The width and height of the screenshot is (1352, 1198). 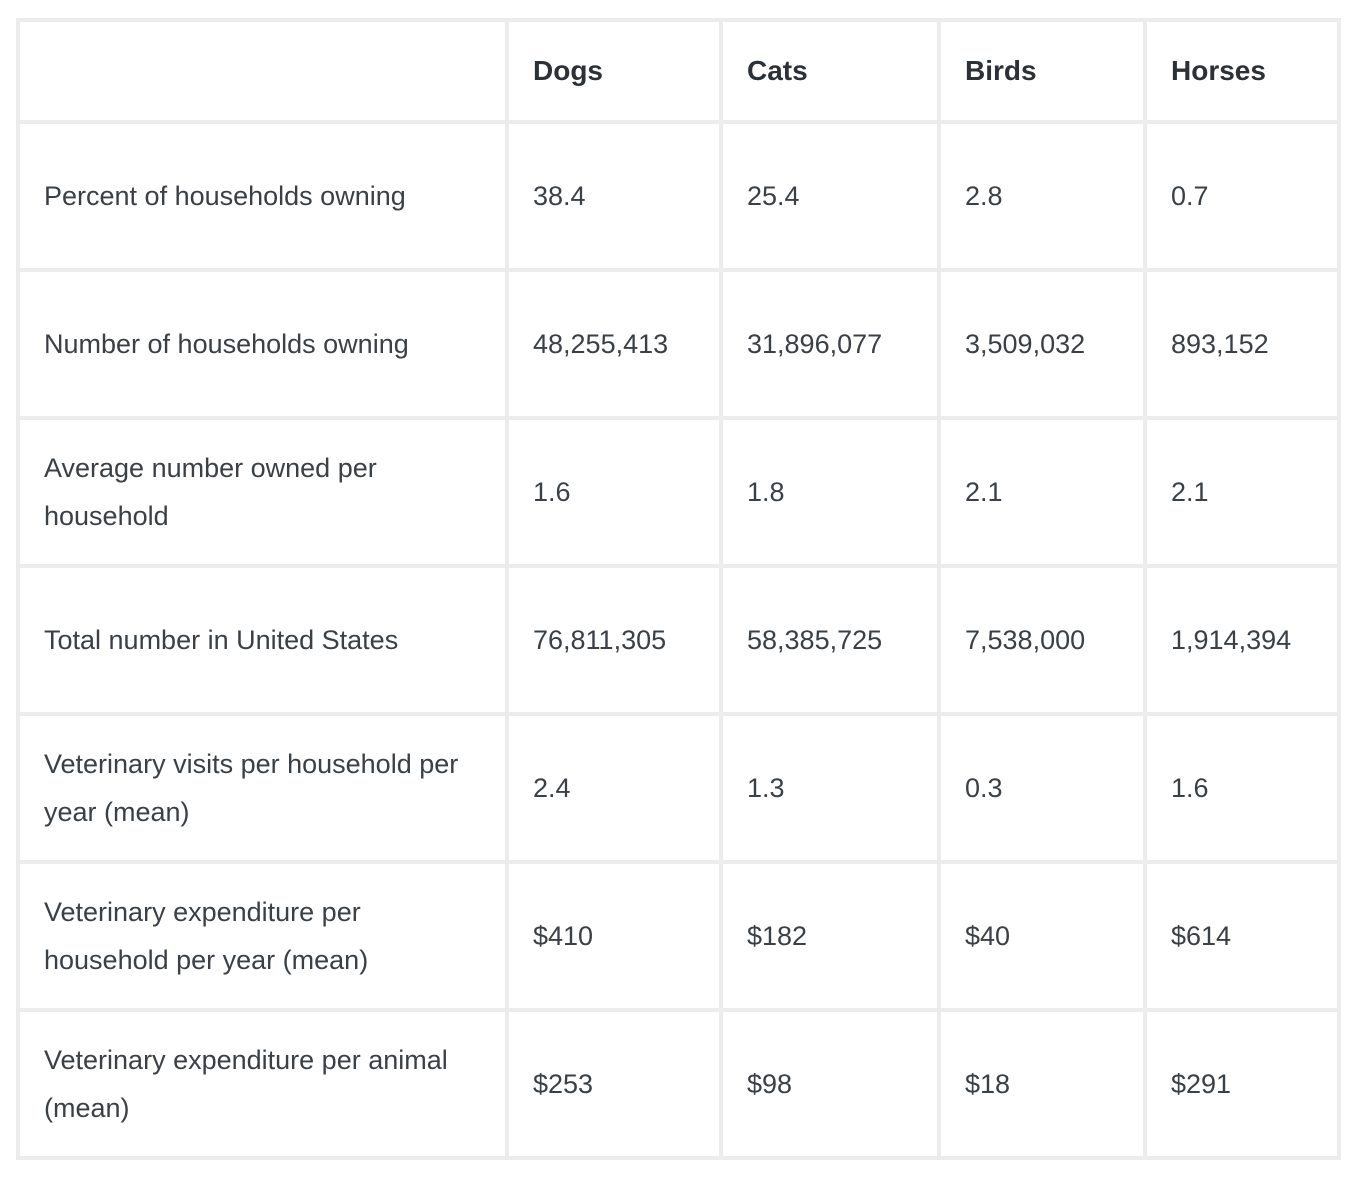 What do you see at coordinates (262, 196) in the screenshot?
I see `row-label: Percent of households owning` at bounding box center [262, 196].